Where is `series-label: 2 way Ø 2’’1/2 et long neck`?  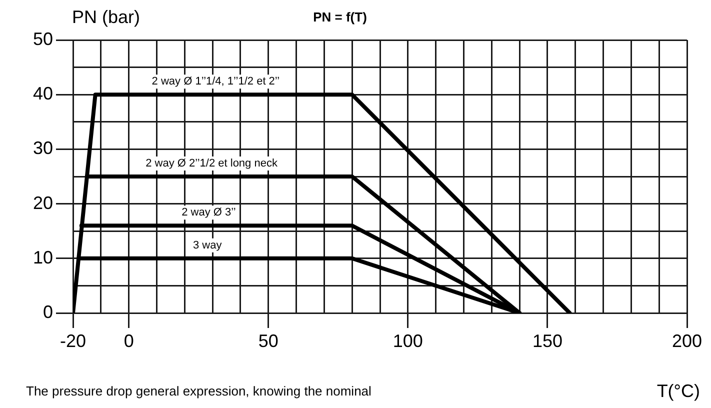
series-label: 2 way Ø 2’’1/2 et long neck is located at coordinates (212, 164).